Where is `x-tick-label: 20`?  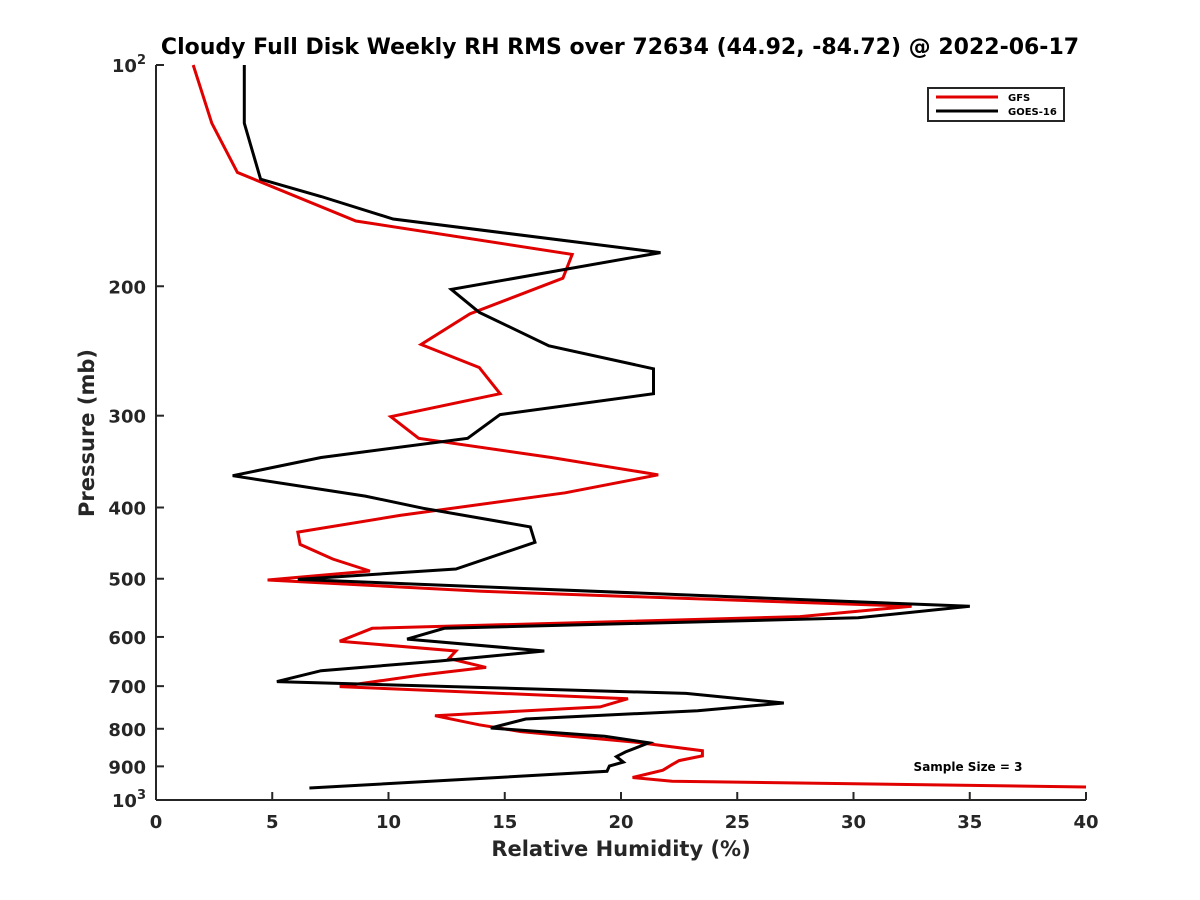
x-tick-label: 20 is located at coordinates (620, 822).